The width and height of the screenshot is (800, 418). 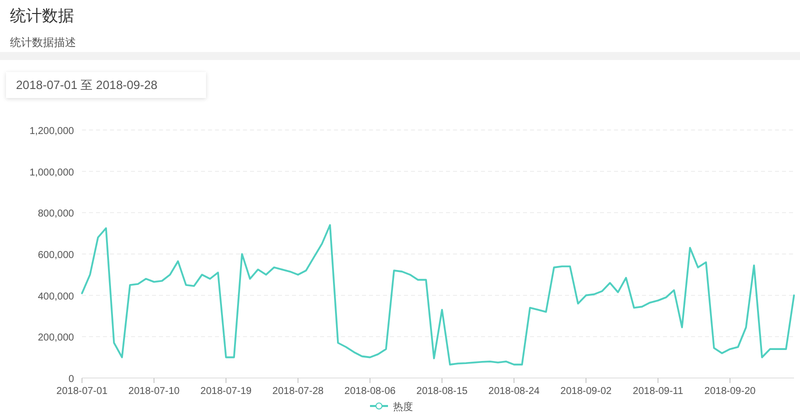 What do you see at coordinates (658, 391) in the screenshot?
I see `x-tick-label: 2018-09-11` at bounding box center [658, 391].